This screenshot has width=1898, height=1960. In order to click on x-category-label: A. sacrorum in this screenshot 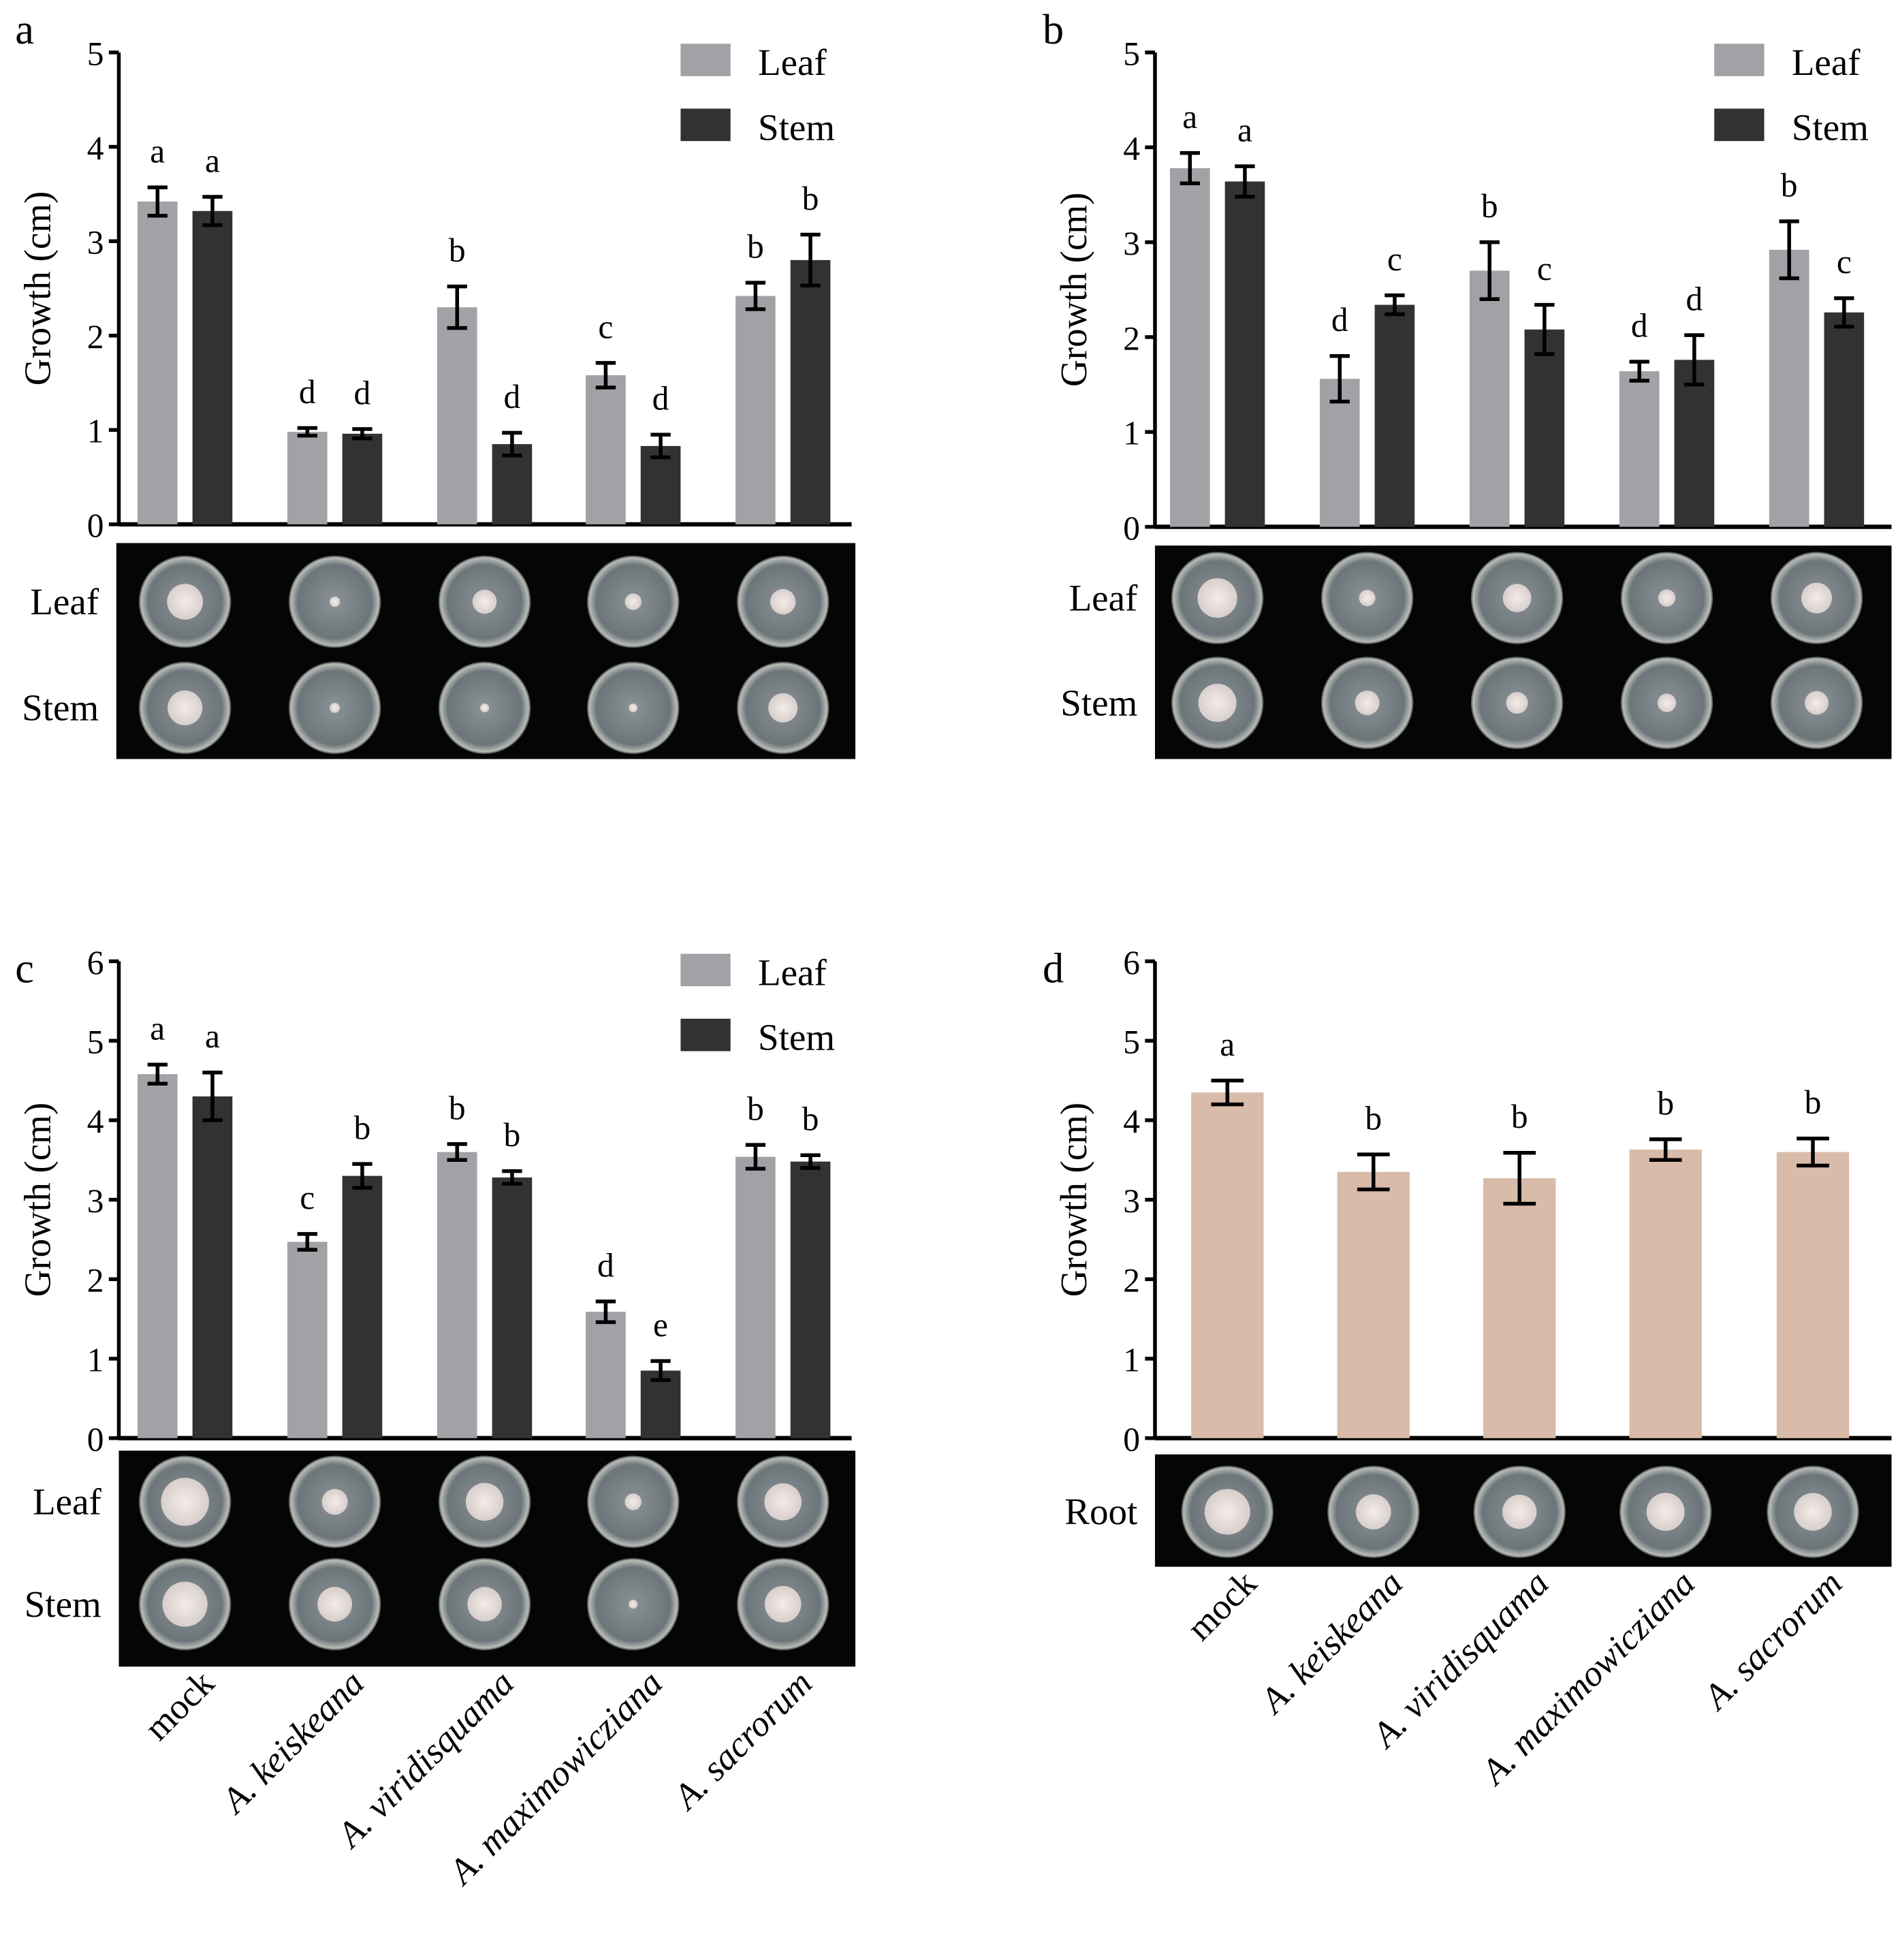, I will do `click(1772, 1641)`.